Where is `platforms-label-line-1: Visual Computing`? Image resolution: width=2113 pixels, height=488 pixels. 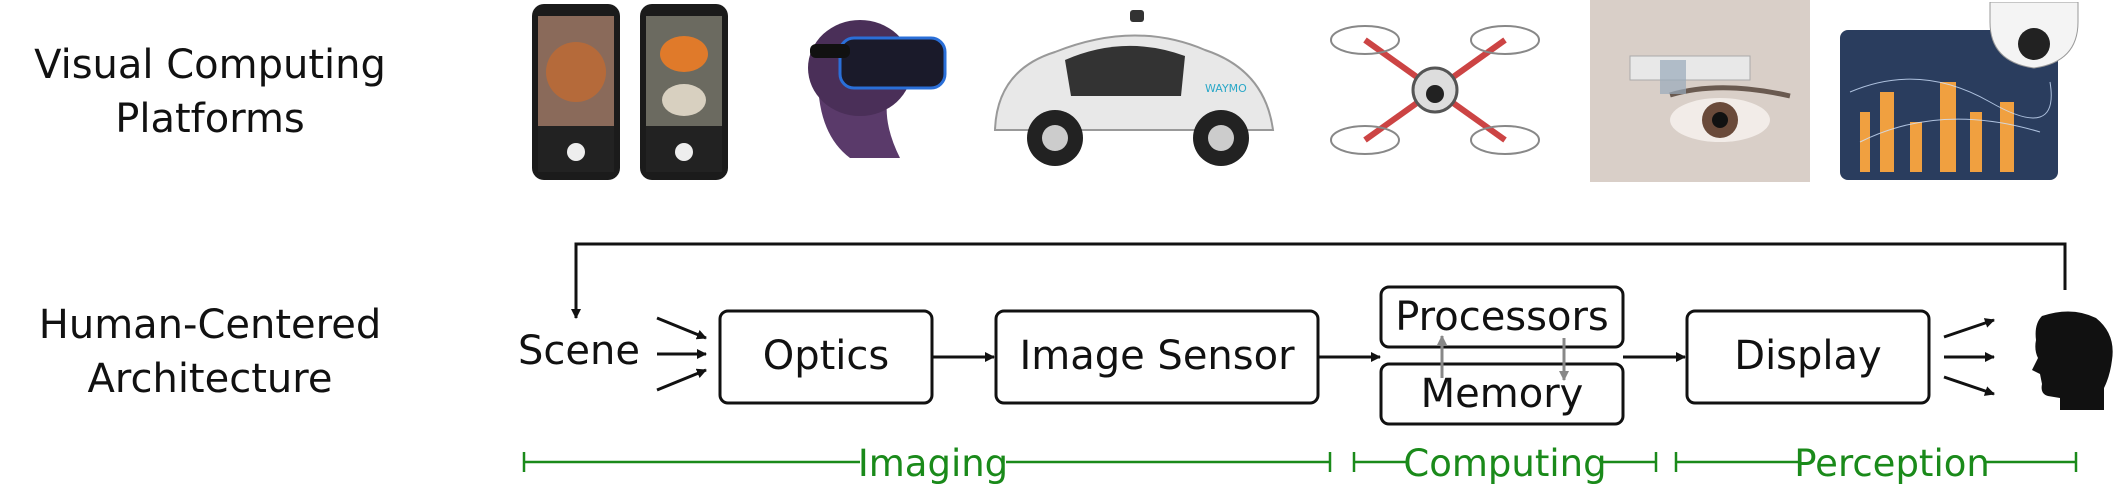 platforms-label-line-1: Visual Computing is located at coordinates (210, 65).